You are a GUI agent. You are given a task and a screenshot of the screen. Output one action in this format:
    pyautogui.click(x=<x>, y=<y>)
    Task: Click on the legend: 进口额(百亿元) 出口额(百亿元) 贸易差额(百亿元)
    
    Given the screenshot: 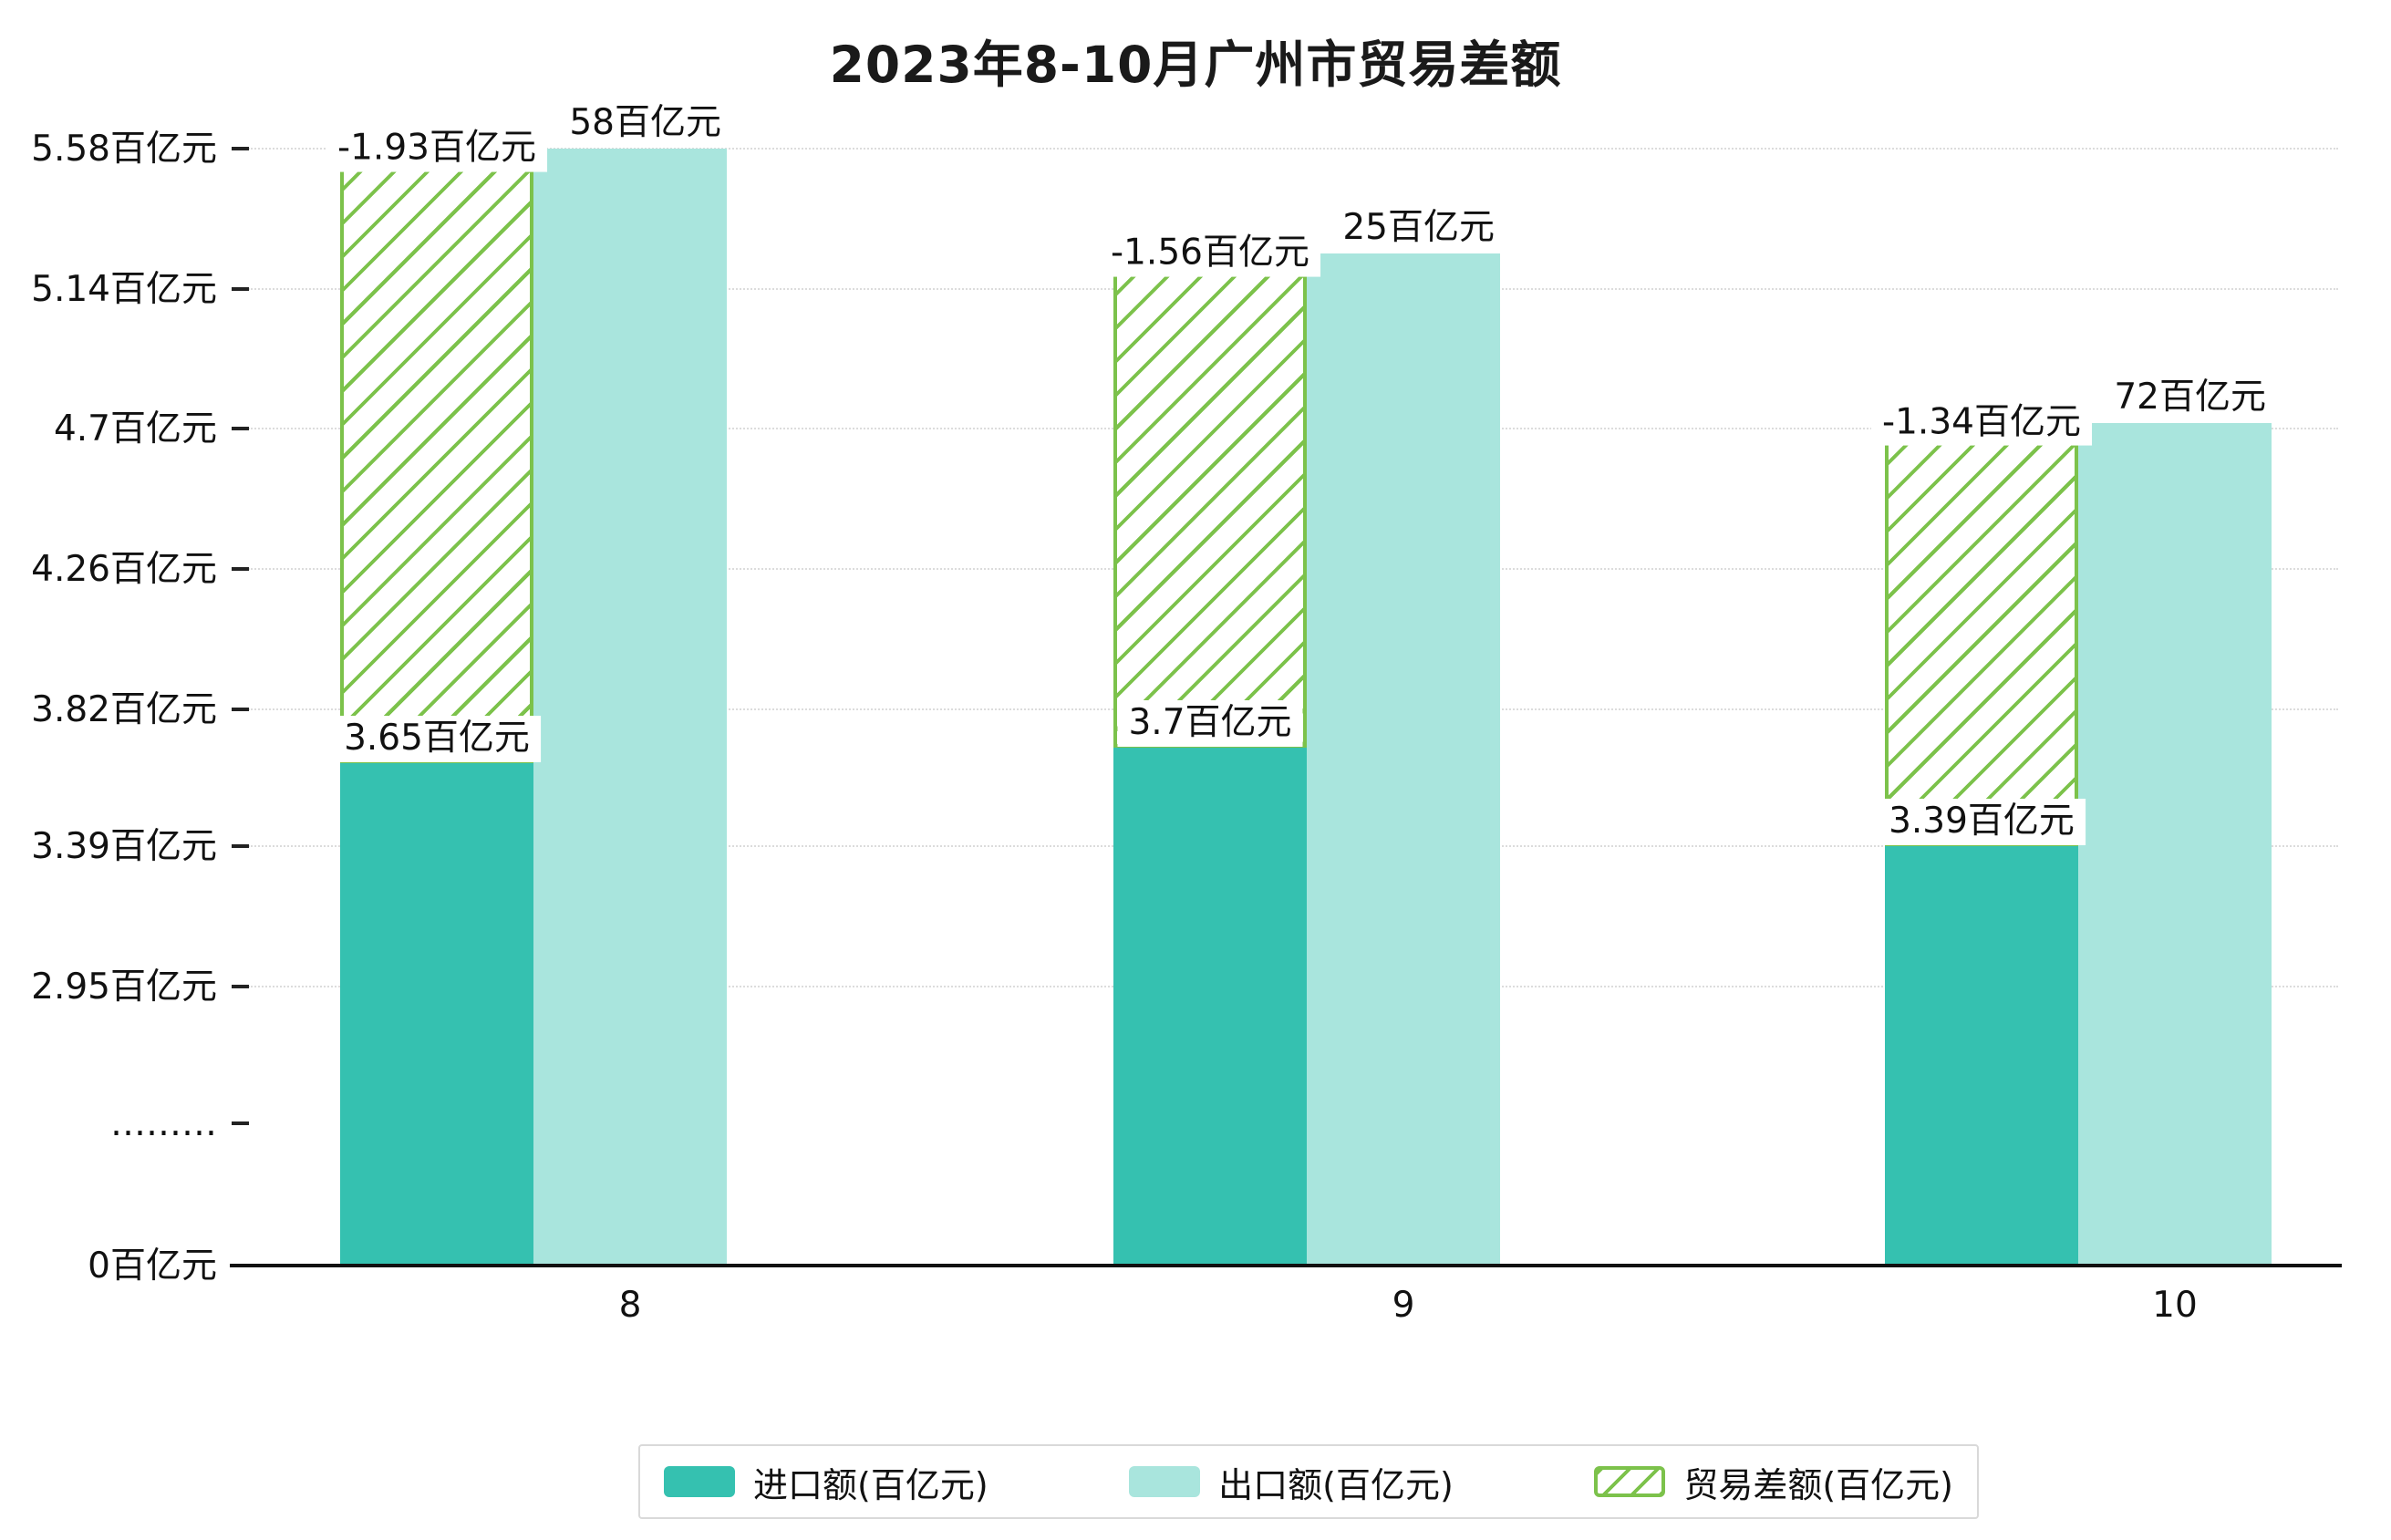 What is the action you would take?
    pyautogui.click(x=1309, y=1481)
    